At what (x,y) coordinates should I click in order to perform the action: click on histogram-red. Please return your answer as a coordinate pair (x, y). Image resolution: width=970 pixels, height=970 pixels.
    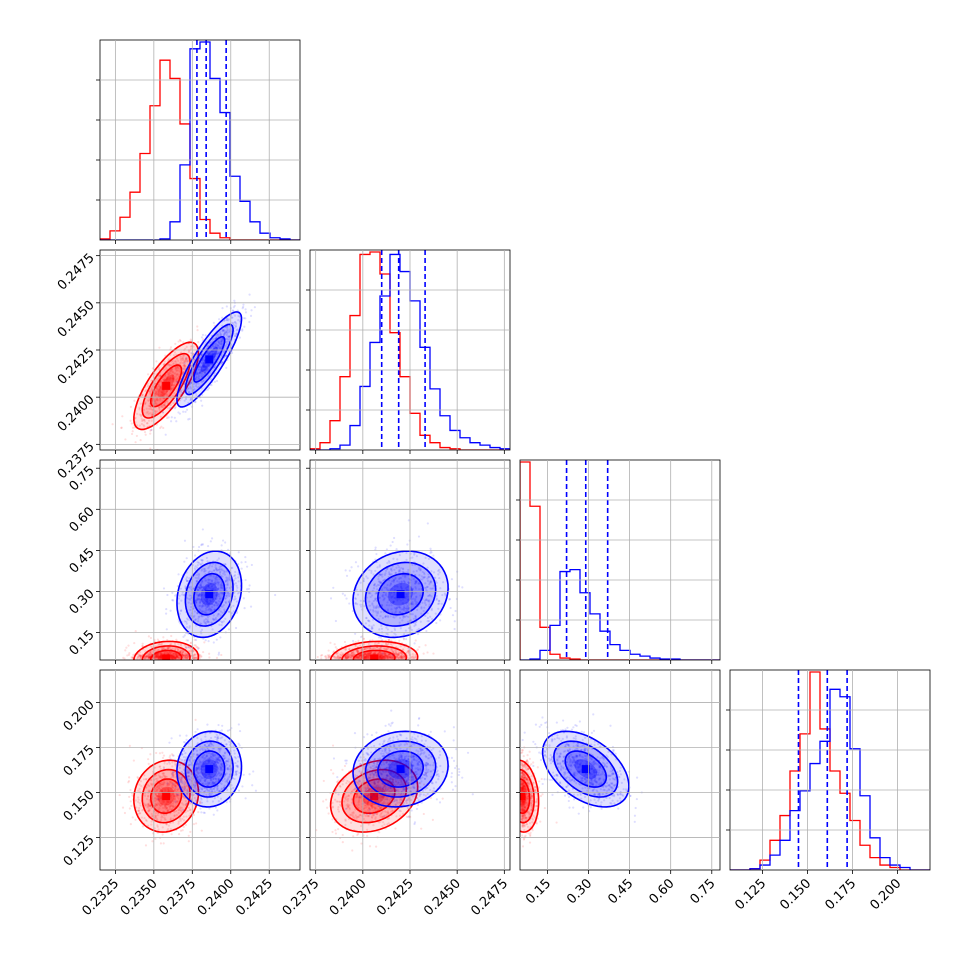
    Looking at the image, I should click on (200, 149).